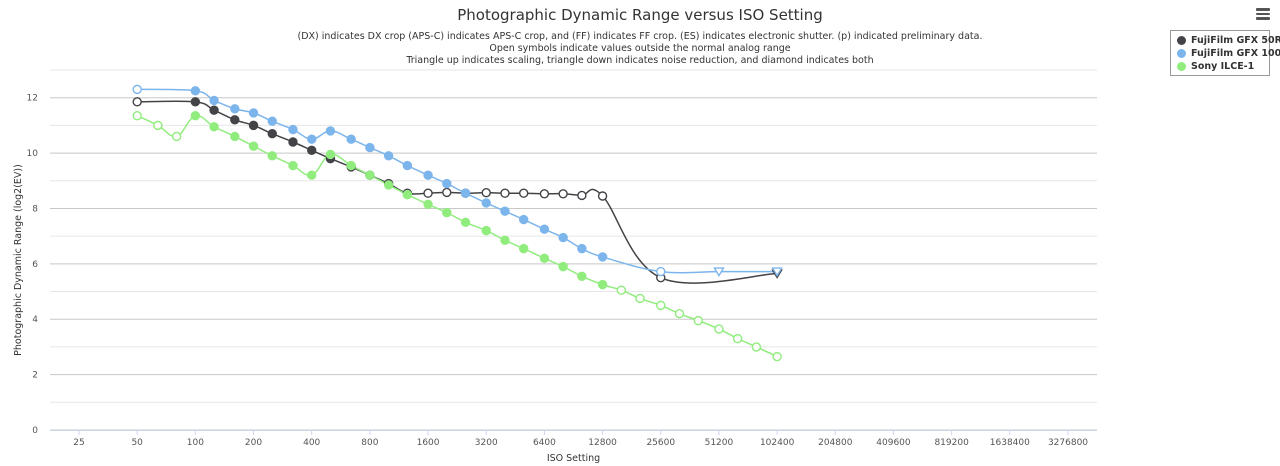  I want to click on legend-item-series-2: FujiFilm GFX 100, so click(1228, 53).